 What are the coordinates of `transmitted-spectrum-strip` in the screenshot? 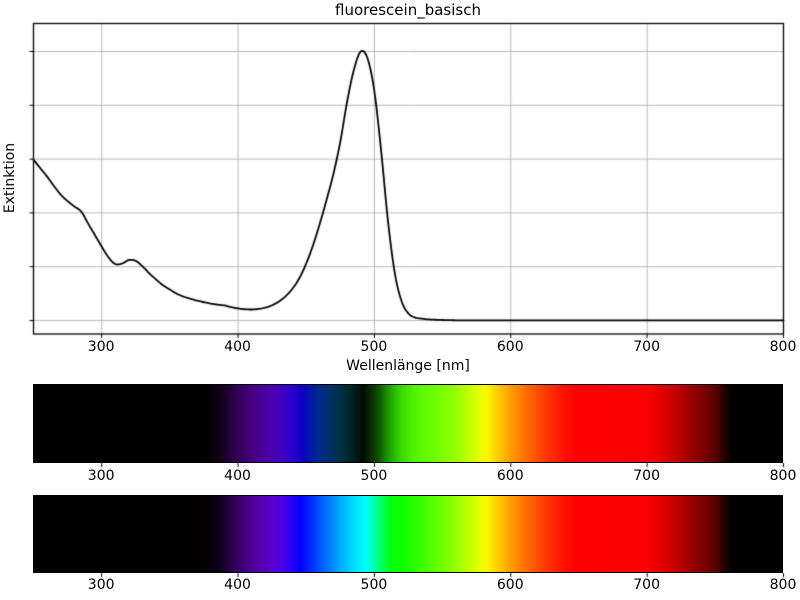 It's located at (408, 423).